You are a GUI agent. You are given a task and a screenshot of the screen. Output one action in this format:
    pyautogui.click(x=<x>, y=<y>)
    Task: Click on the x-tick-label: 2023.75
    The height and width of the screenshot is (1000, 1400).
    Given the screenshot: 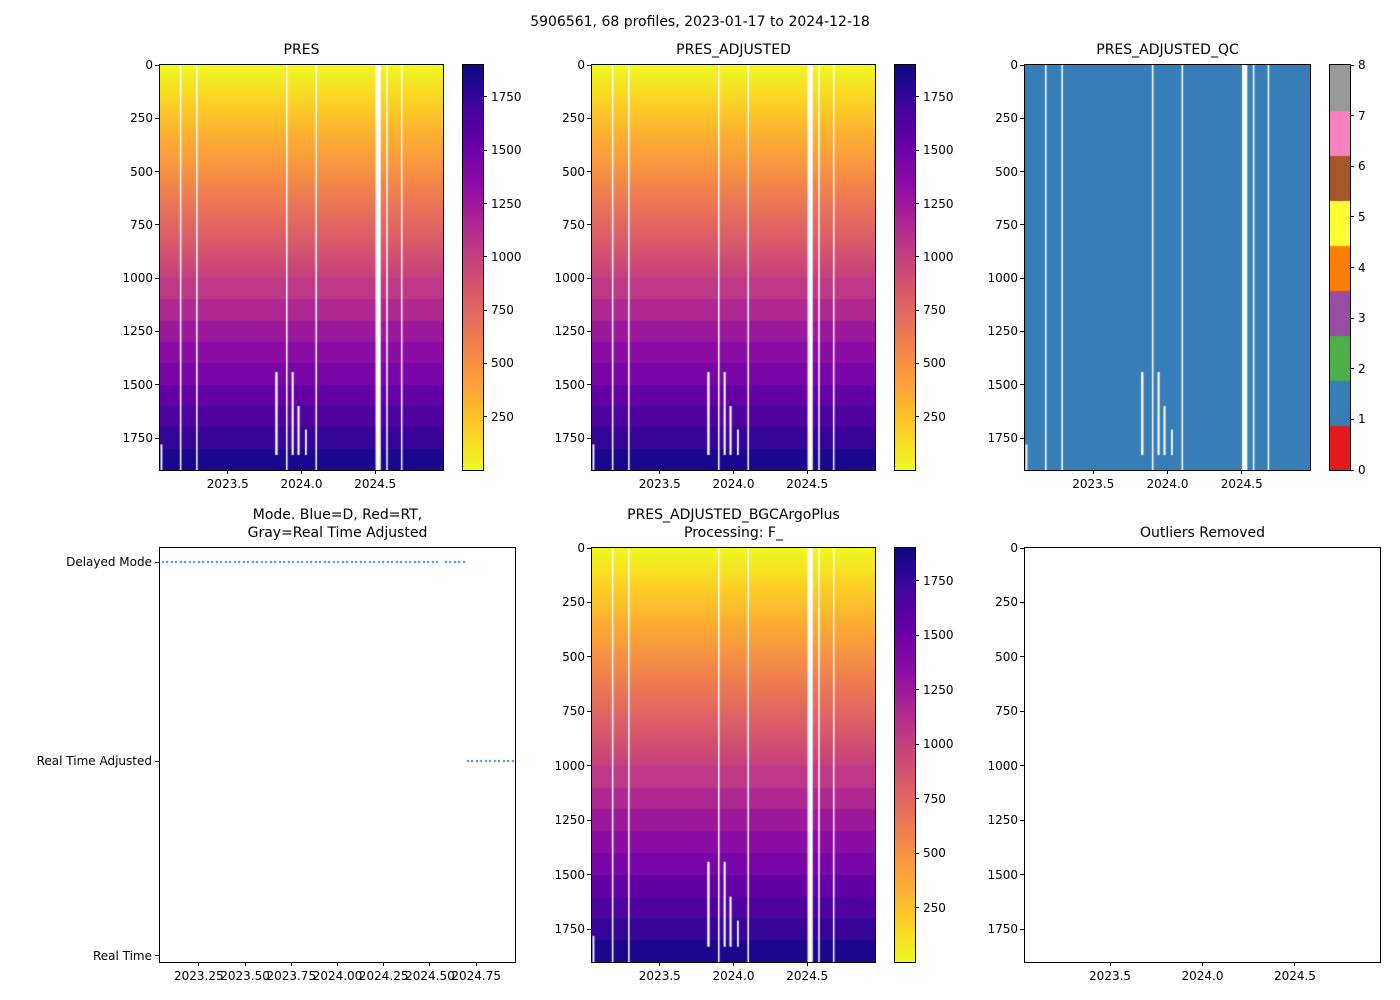 What is the action you would take?
    pyautogui.click(x=291, y=976)
    